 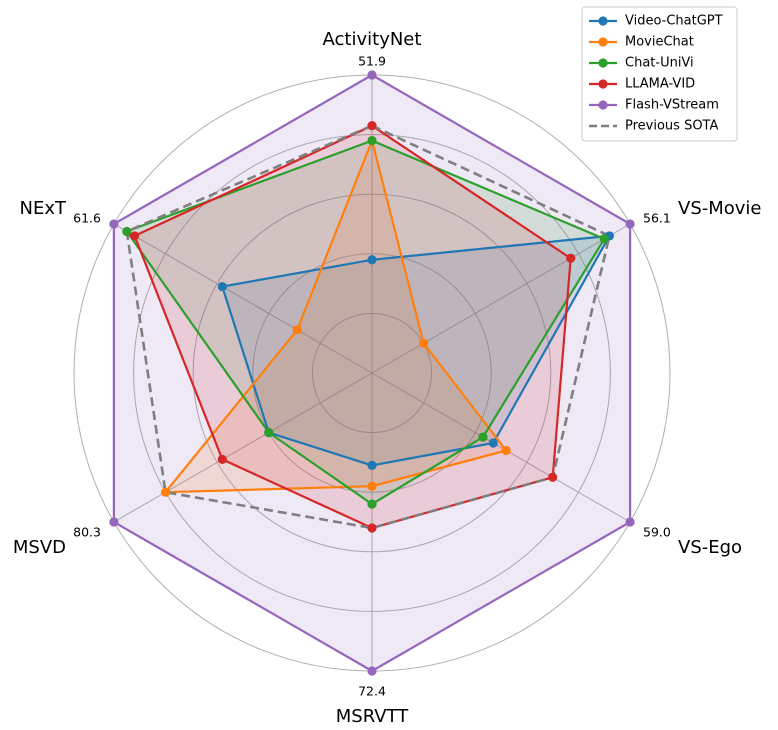 I want to click on legend-frame, so click(x=659, y=74).